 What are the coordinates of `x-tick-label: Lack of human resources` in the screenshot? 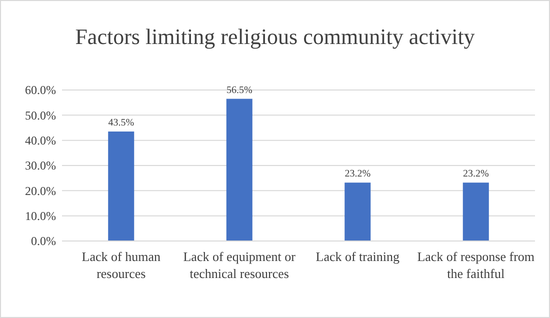 It's located at (121, 265).